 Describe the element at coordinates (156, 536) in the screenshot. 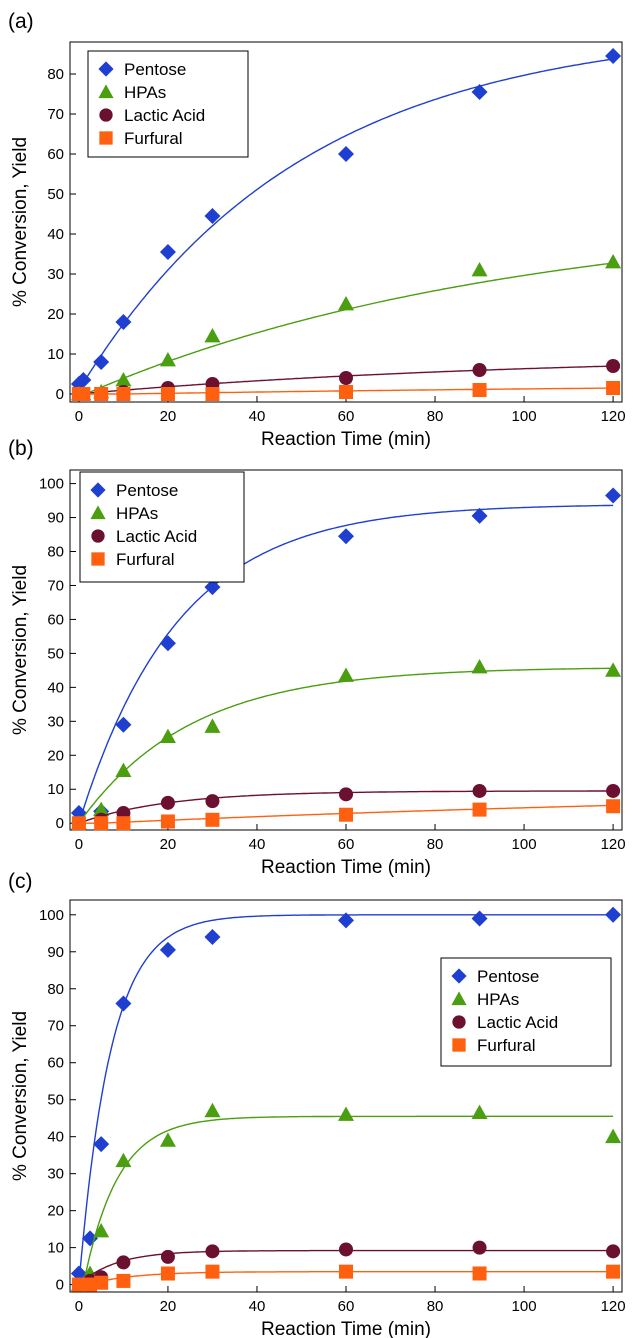

I see `legend-label-lactic-acid: Lactic Acid` at that location.